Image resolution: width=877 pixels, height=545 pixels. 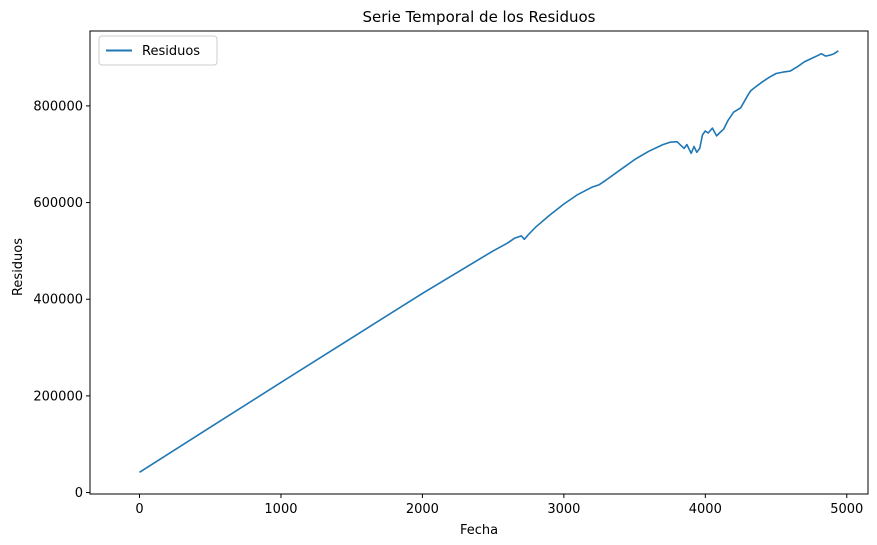 What do you see at coordinates (58, 203) in the screenshot?
I see `y-tick-label: 600000` at bounding box center [58, 203].